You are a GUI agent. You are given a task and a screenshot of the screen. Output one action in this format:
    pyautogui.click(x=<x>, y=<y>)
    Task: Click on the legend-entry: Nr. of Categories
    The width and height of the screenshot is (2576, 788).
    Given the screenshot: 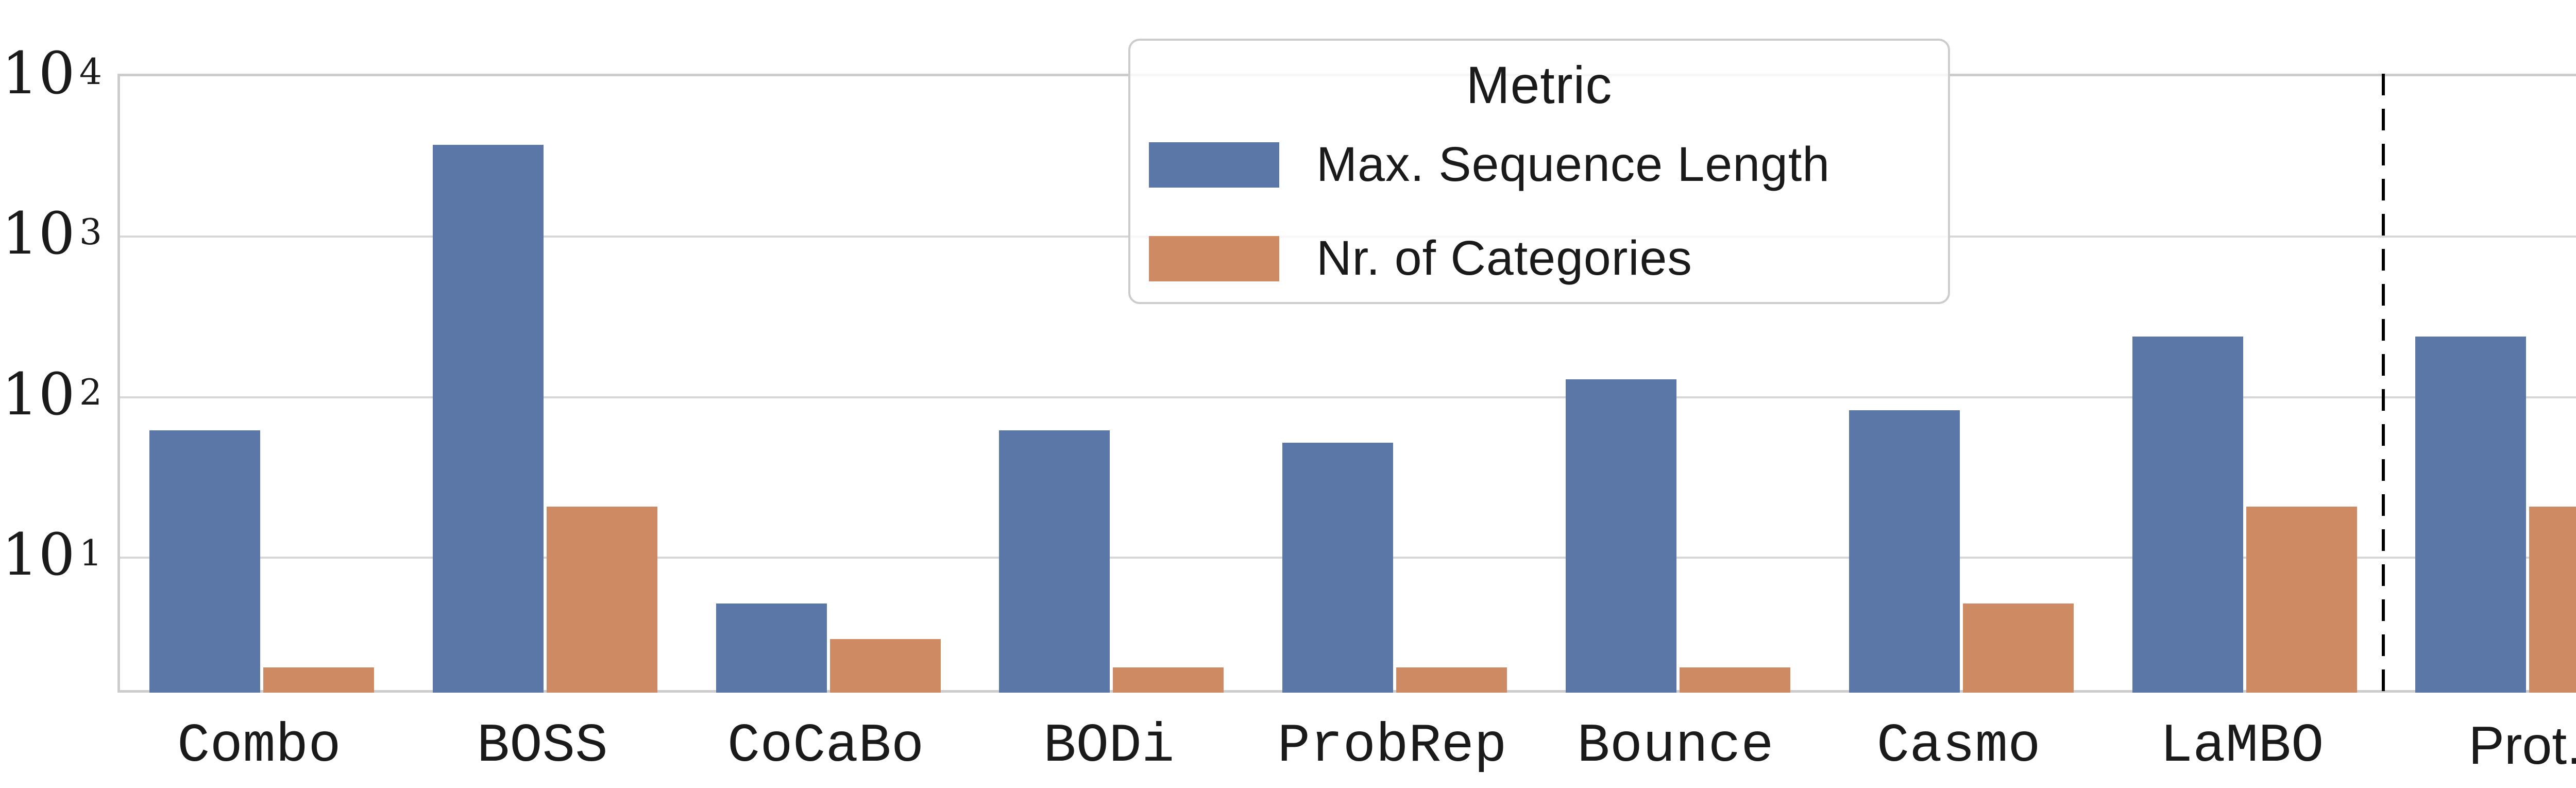 What is the action you would take?
    pyautogui.click(x=1420, y=258)
    